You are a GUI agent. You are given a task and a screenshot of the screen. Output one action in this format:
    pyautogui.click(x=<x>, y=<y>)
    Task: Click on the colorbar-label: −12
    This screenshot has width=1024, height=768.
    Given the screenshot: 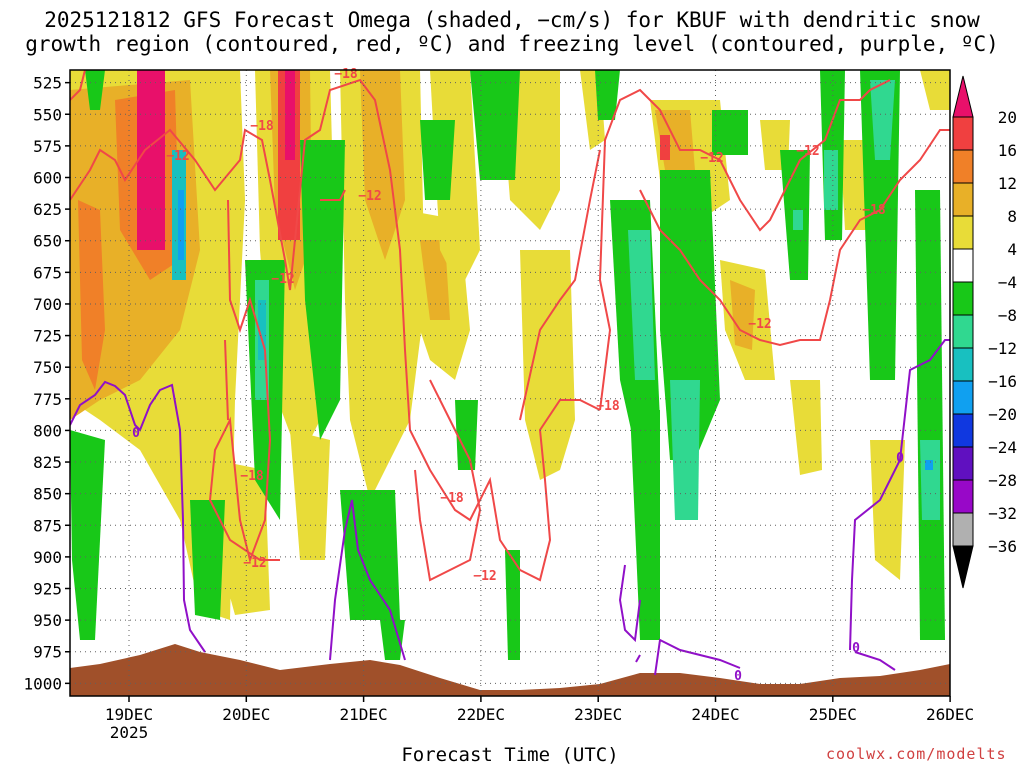 What is the action you would take?
    pyautogui.click(x=1002, y=348)
    